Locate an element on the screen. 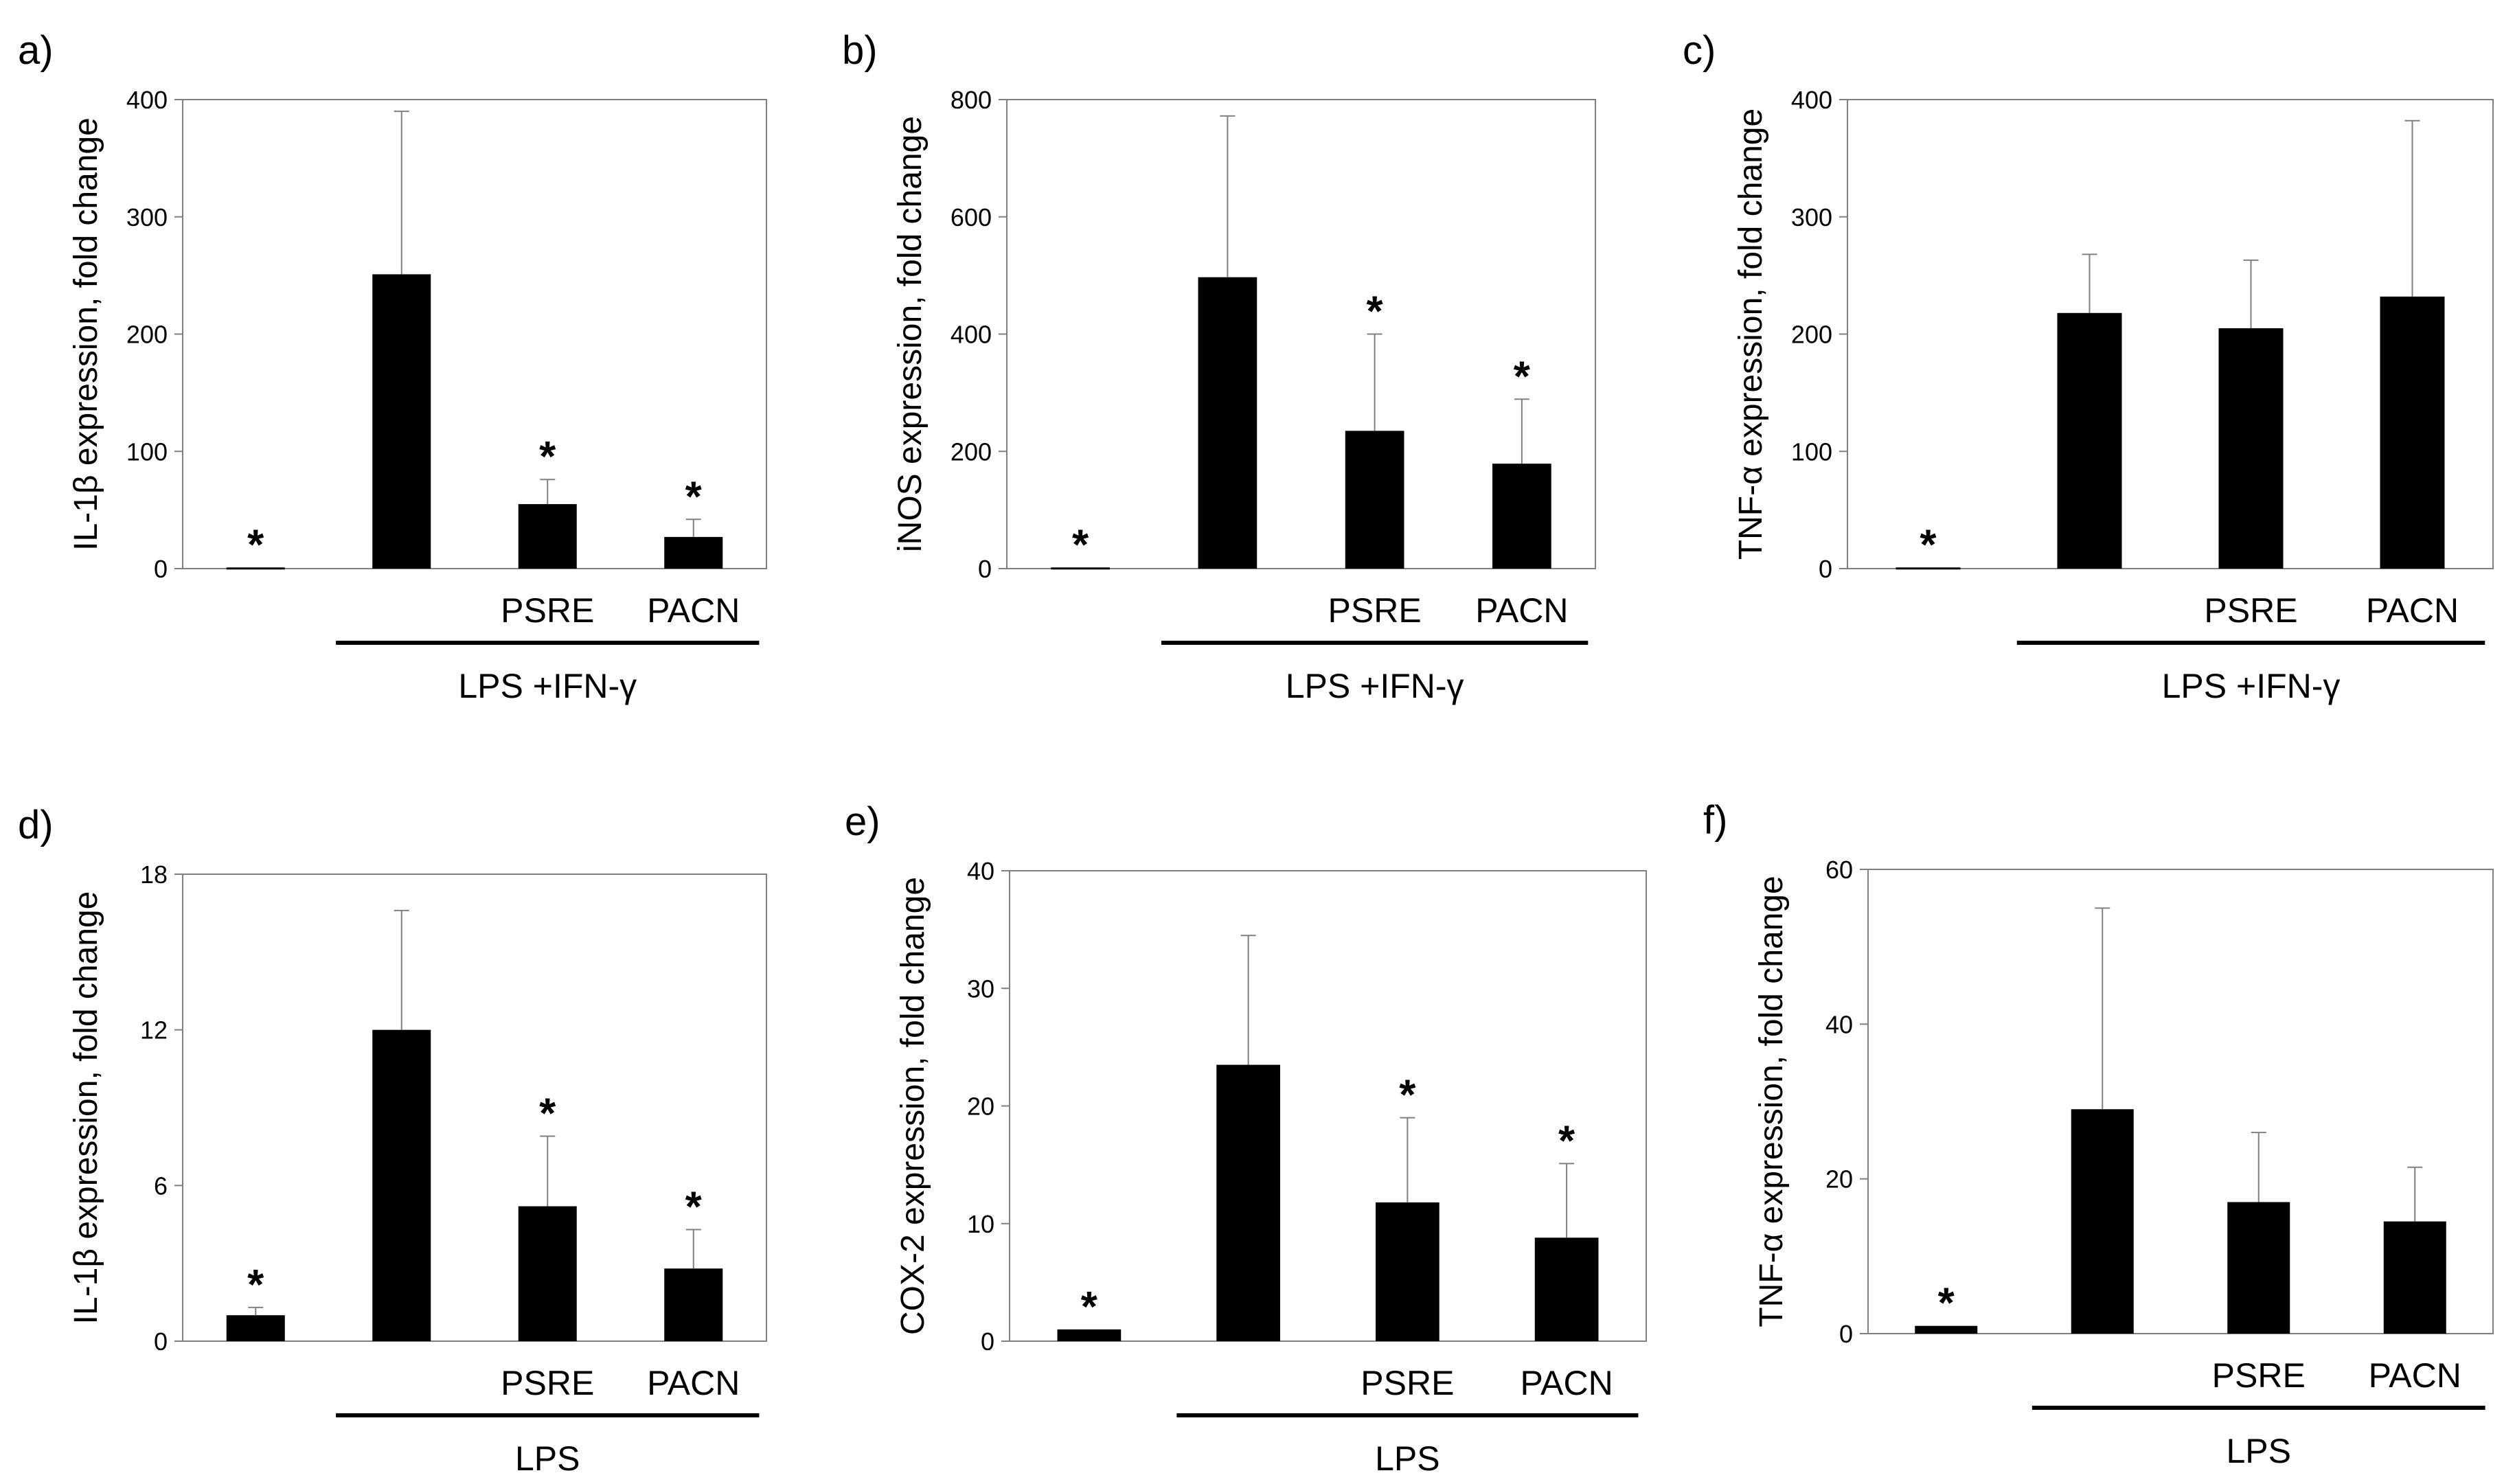 The image size is (2515, 1484). panel-label: a) is located at coordinates (36, 51).